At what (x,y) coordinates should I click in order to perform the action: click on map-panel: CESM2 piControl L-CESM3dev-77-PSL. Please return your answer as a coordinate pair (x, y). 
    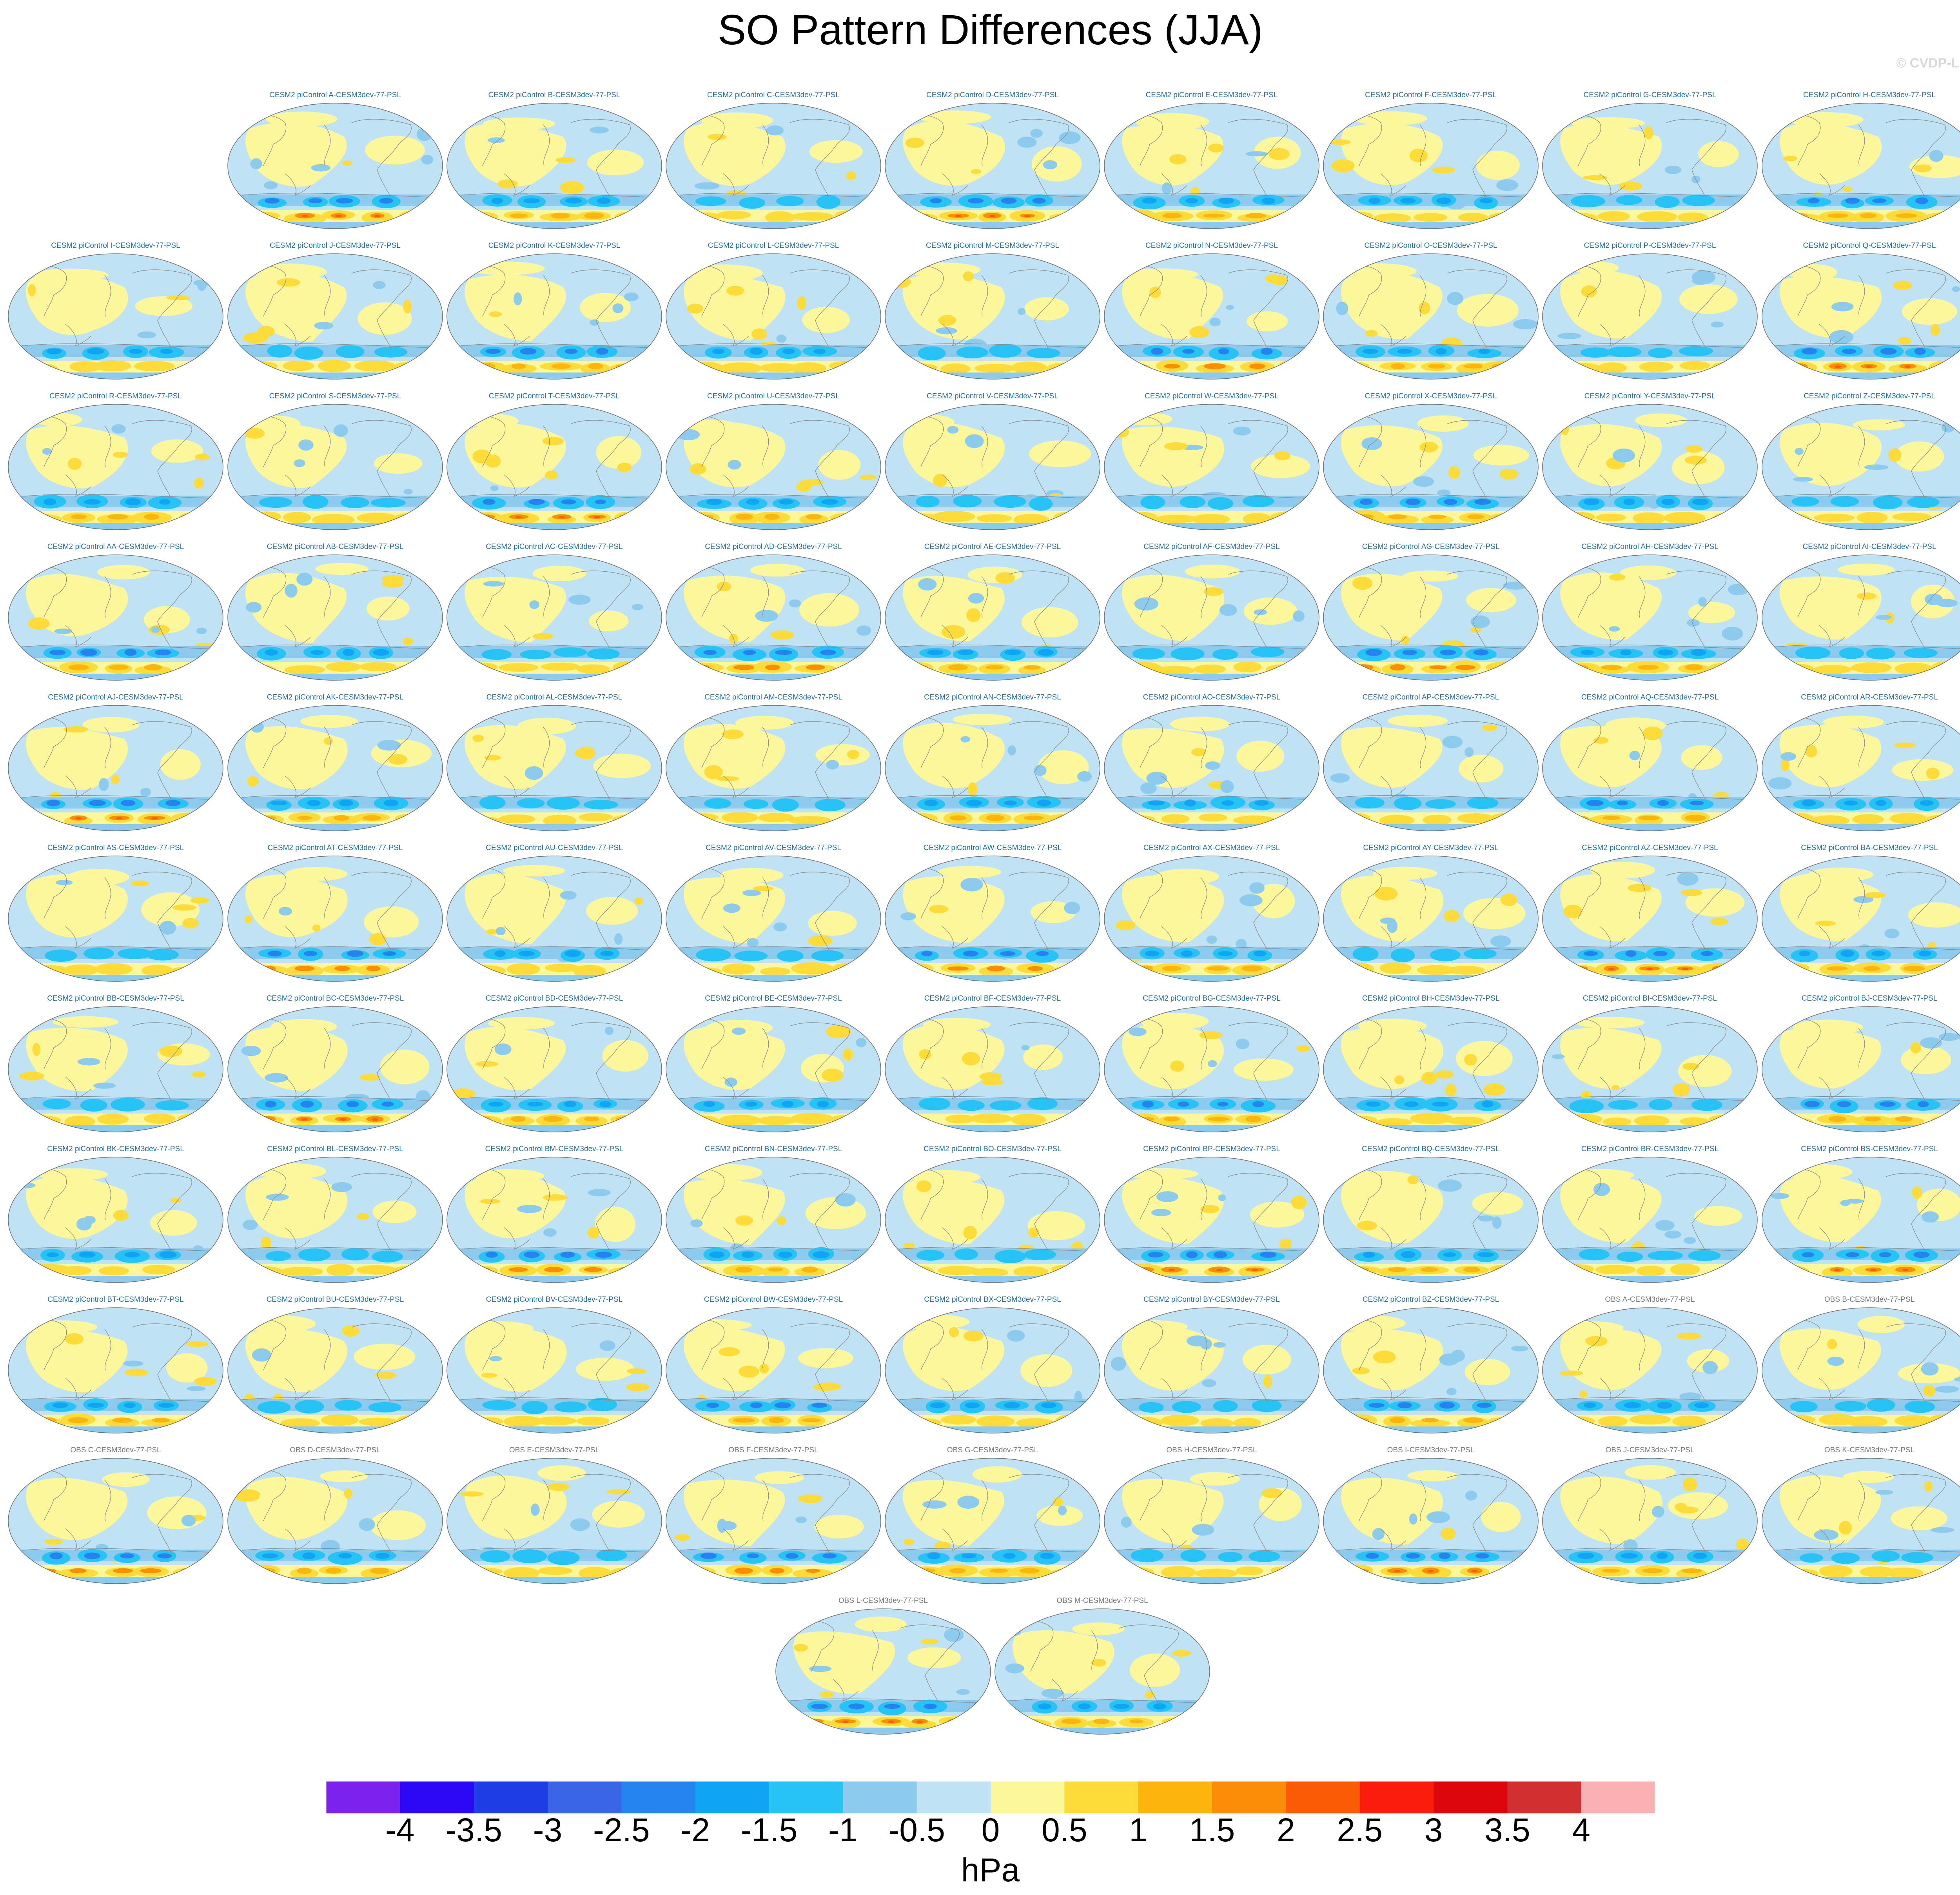
    Looking at the image, I should click on (773, 318).